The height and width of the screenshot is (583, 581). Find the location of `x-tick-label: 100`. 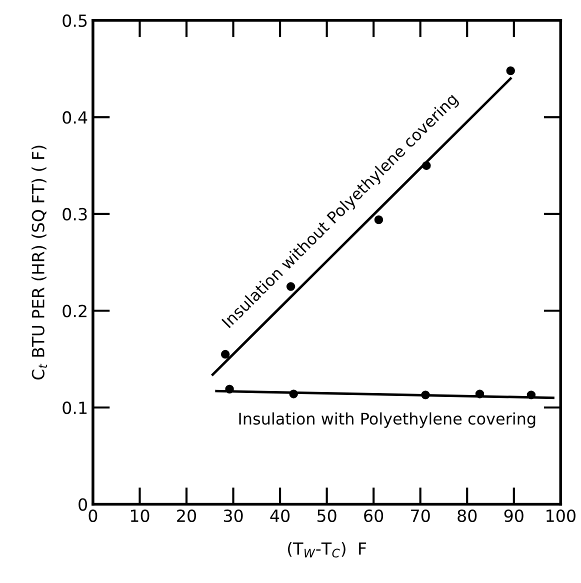

x-tick-label: 100 is located at coordinates (561, 515).